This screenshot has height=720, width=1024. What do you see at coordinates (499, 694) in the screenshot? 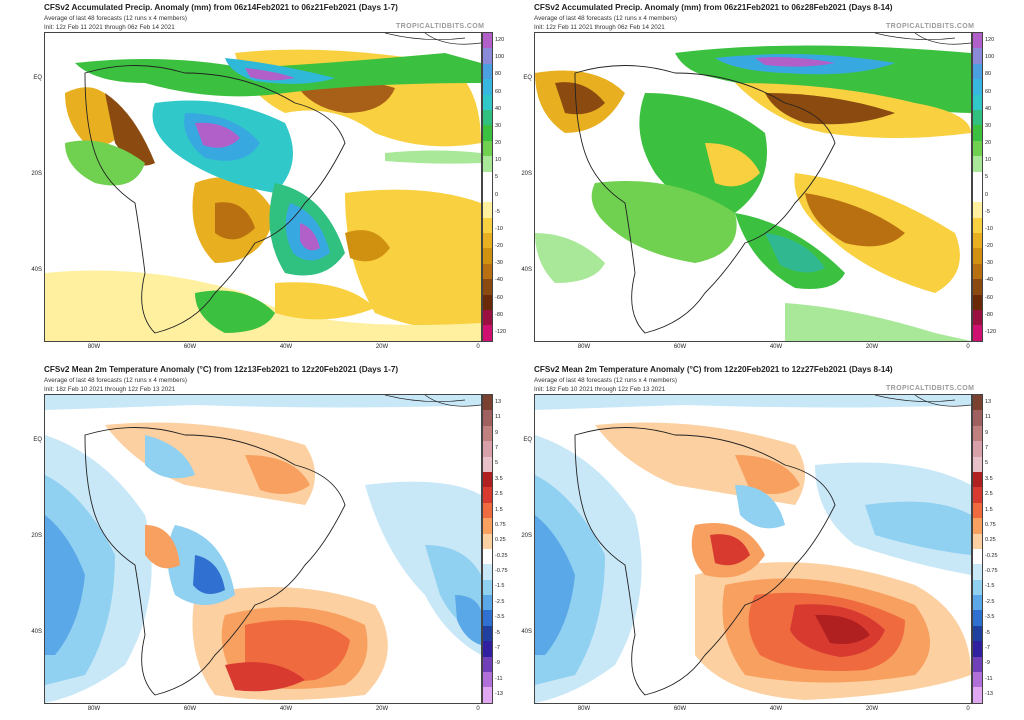
I see `colorbar-tick-label: -13` at bounding box center [499, 694].